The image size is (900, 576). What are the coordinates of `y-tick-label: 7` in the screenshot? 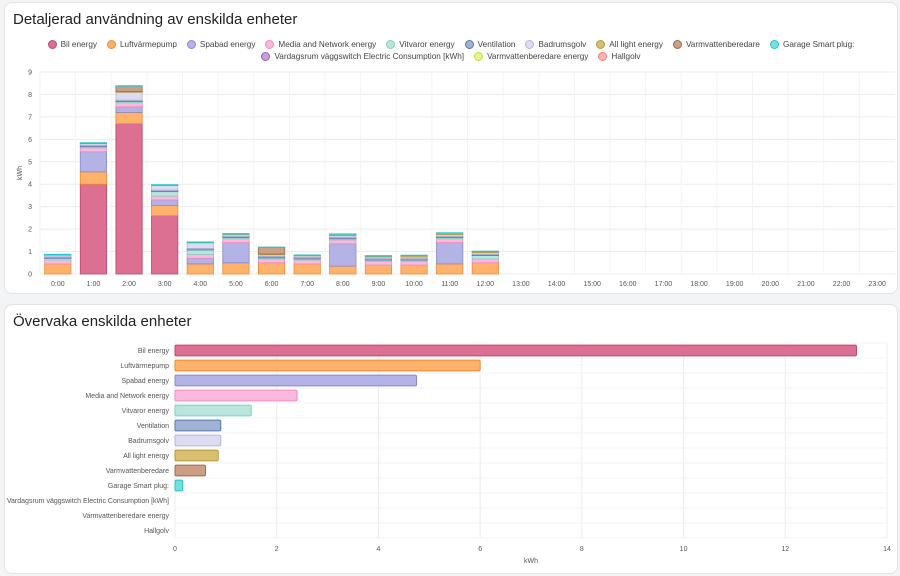 It's located at (30, 117).